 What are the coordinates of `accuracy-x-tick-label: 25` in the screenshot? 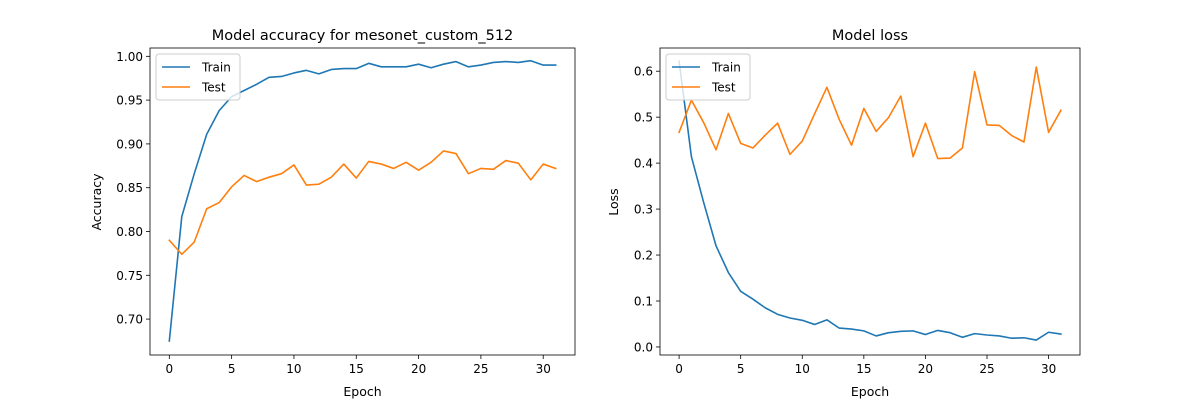 It's located at (480, 369).